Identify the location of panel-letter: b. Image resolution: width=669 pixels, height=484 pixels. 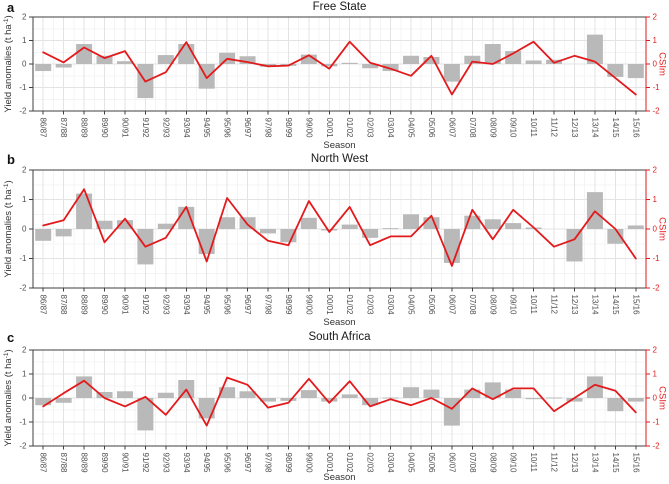
(11, 159).